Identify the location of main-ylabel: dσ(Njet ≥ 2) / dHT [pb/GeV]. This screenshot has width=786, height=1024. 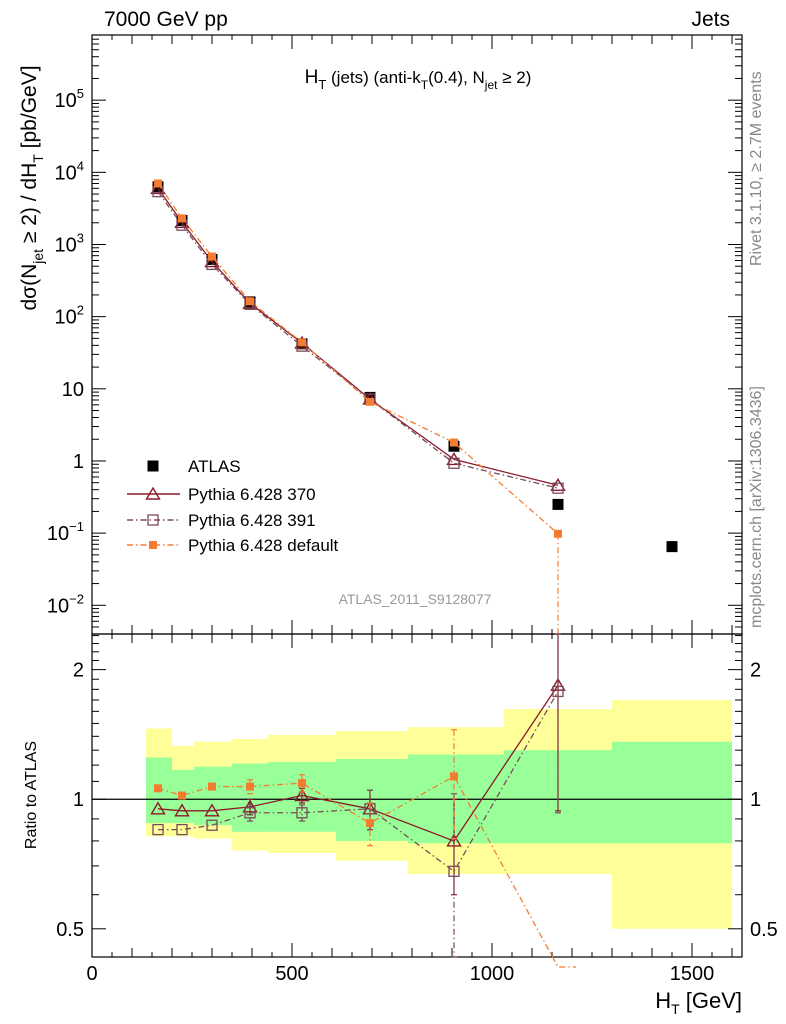
(32, 187).